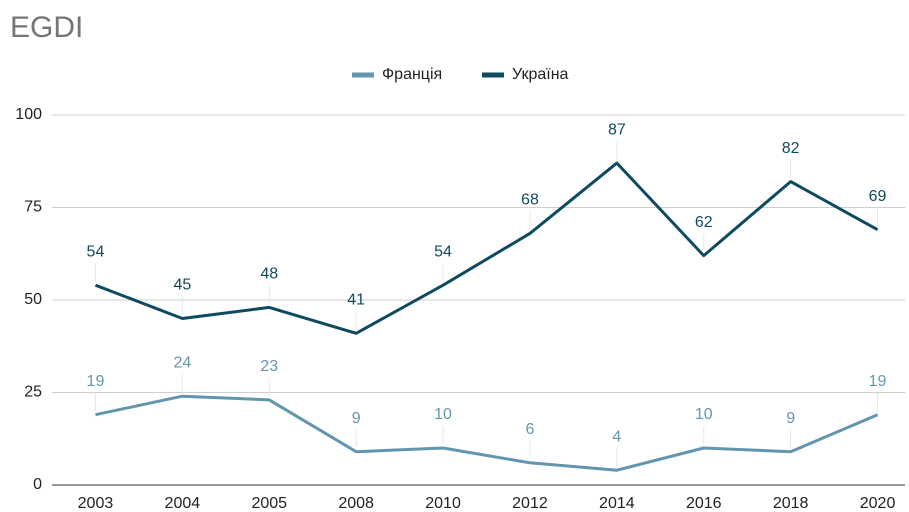  Describe the element at coordinates (530, 200) in the screenshot. I see `data-label: 68` at that location.